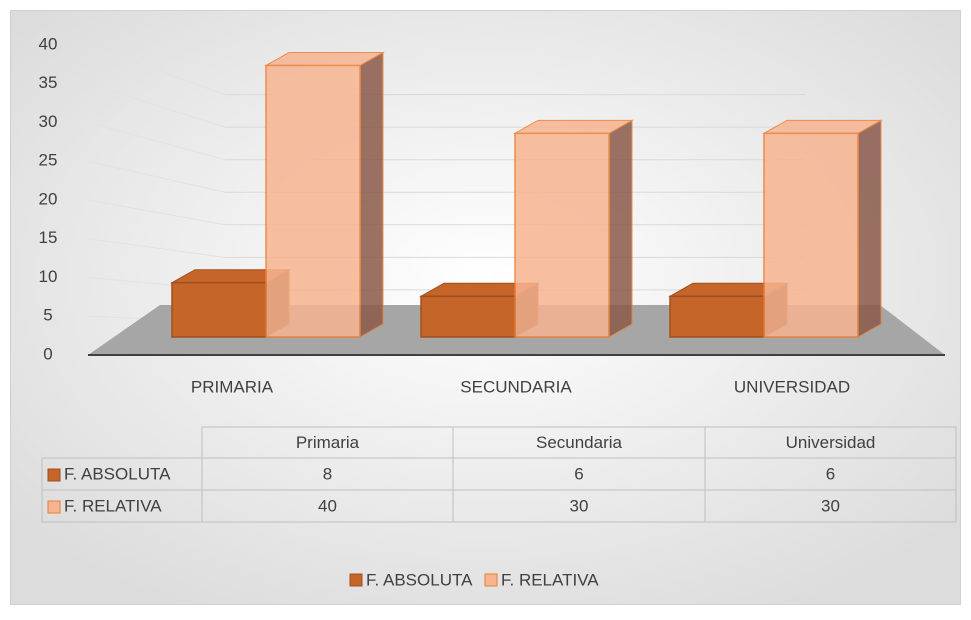 The height and width of the screenshot is (620, 971). I want to click on y-tick-label: 0, so click(47, 353).